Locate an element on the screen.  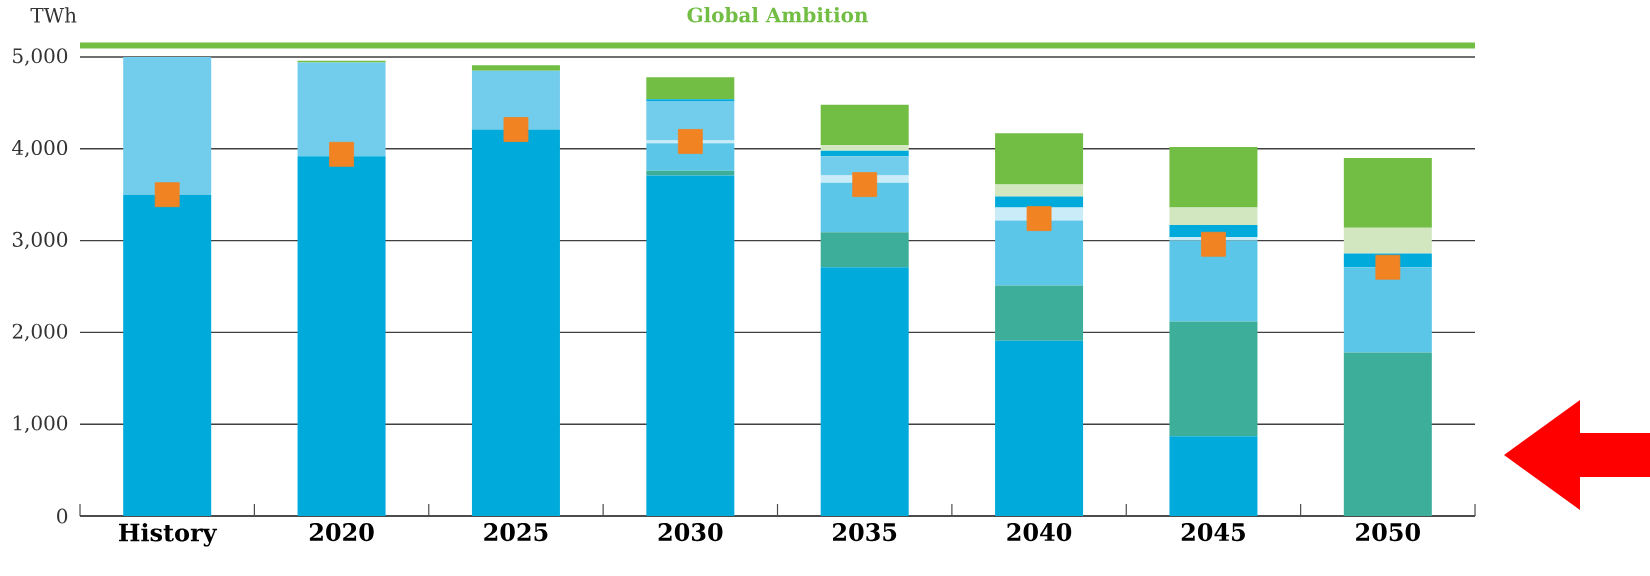
x-tick-label: 2045 is located at coordinates (1213, 532).